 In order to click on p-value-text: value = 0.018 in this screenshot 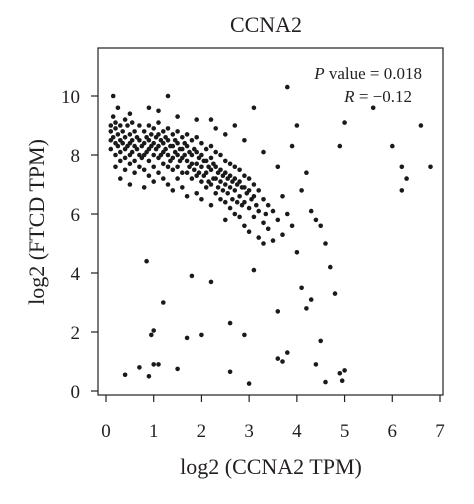, I will do `click(373, 73)`.